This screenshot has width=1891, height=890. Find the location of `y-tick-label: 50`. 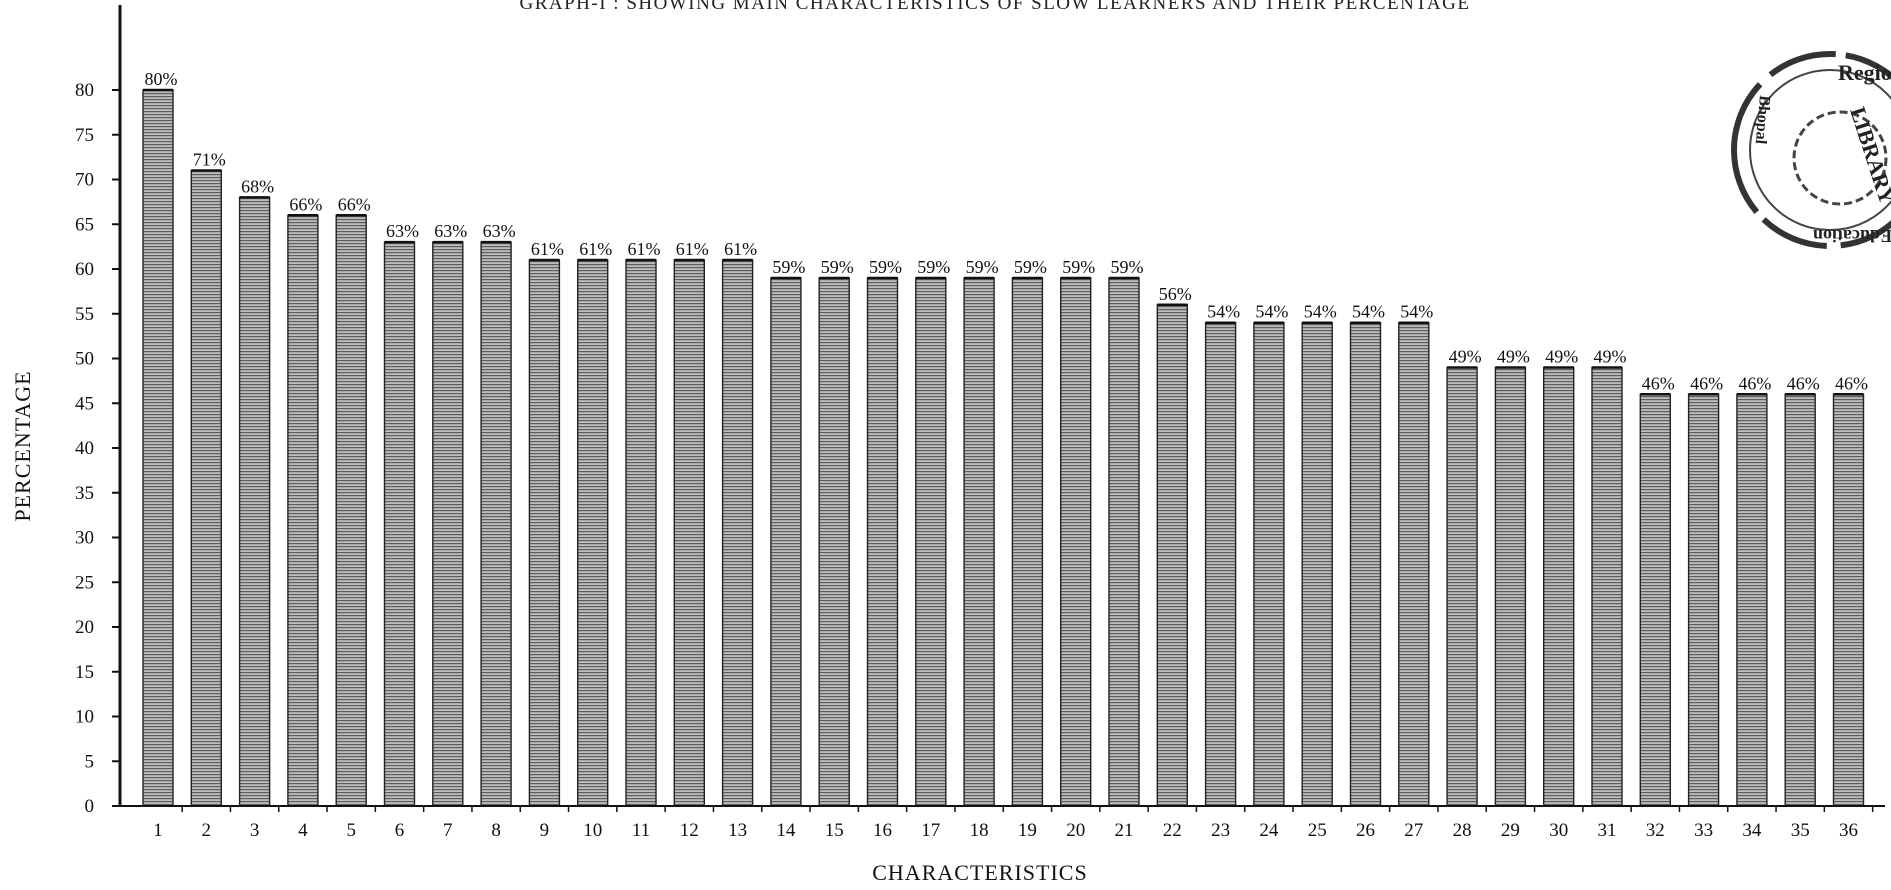

y-tick-label: 50 is located at coordinates (84, 359).